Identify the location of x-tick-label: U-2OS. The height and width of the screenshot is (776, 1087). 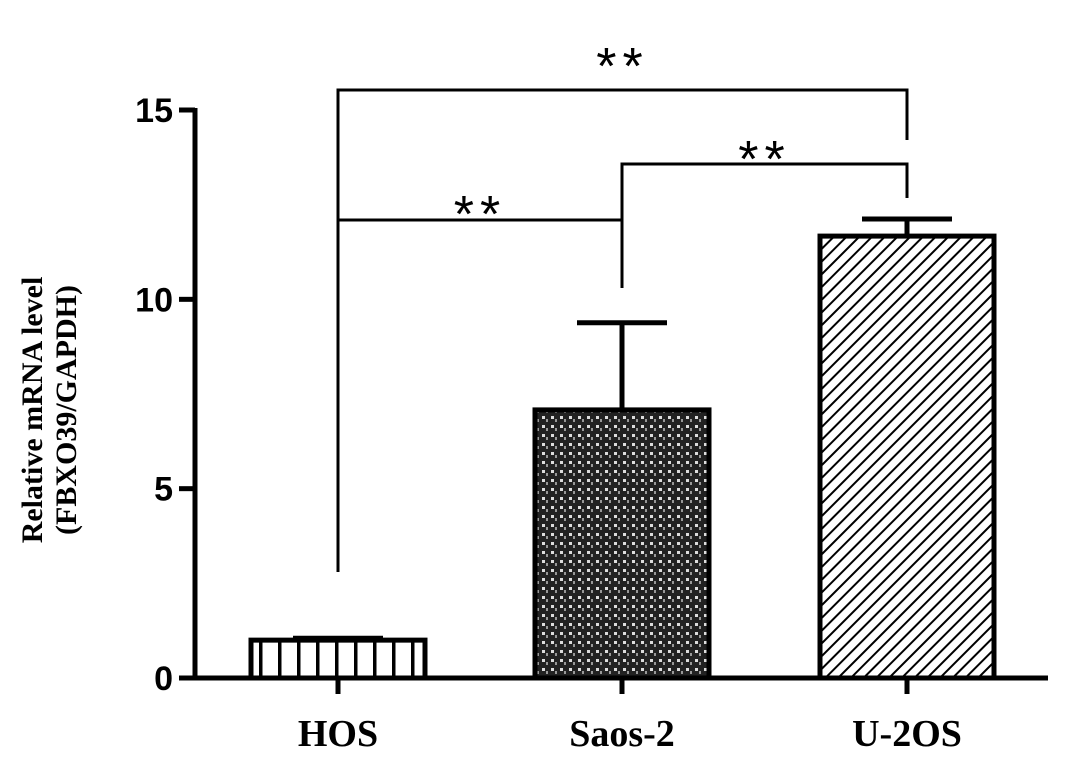
(907, 734).